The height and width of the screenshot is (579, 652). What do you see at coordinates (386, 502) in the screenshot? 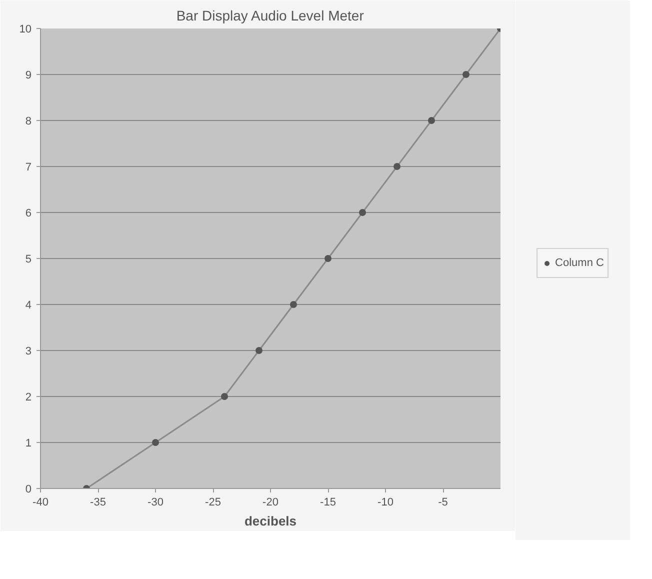
I see `x-tick-label: -10` at bounding box center [386, 502].